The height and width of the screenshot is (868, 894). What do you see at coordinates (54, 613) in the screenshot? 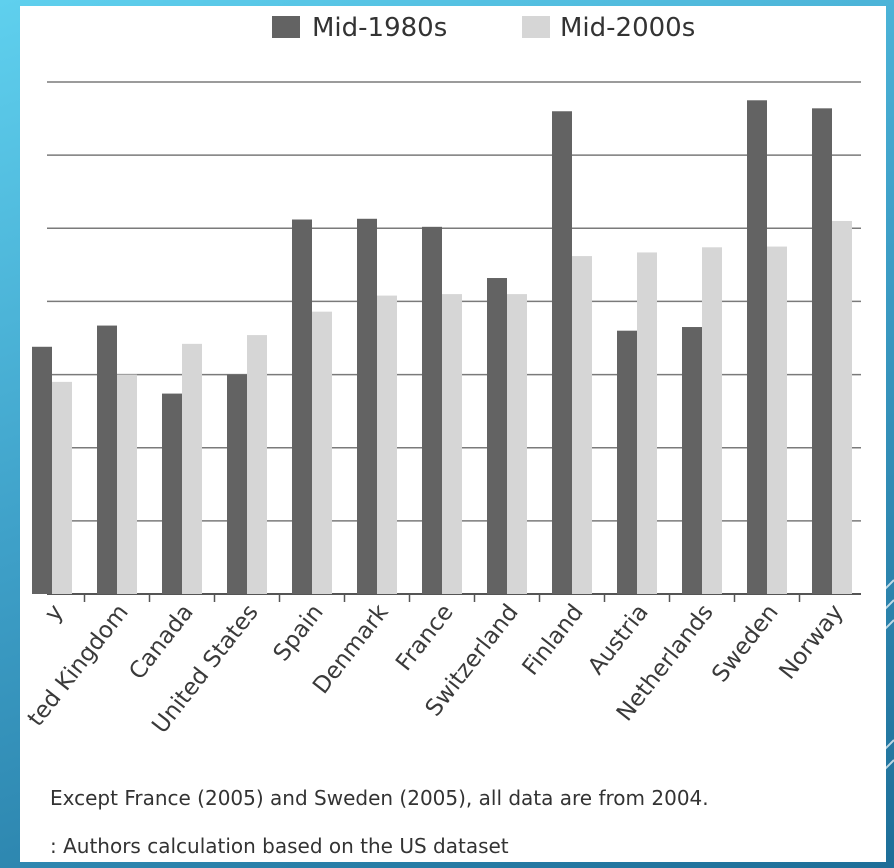
I see `category-label: y` at bounding box center [54, 613].